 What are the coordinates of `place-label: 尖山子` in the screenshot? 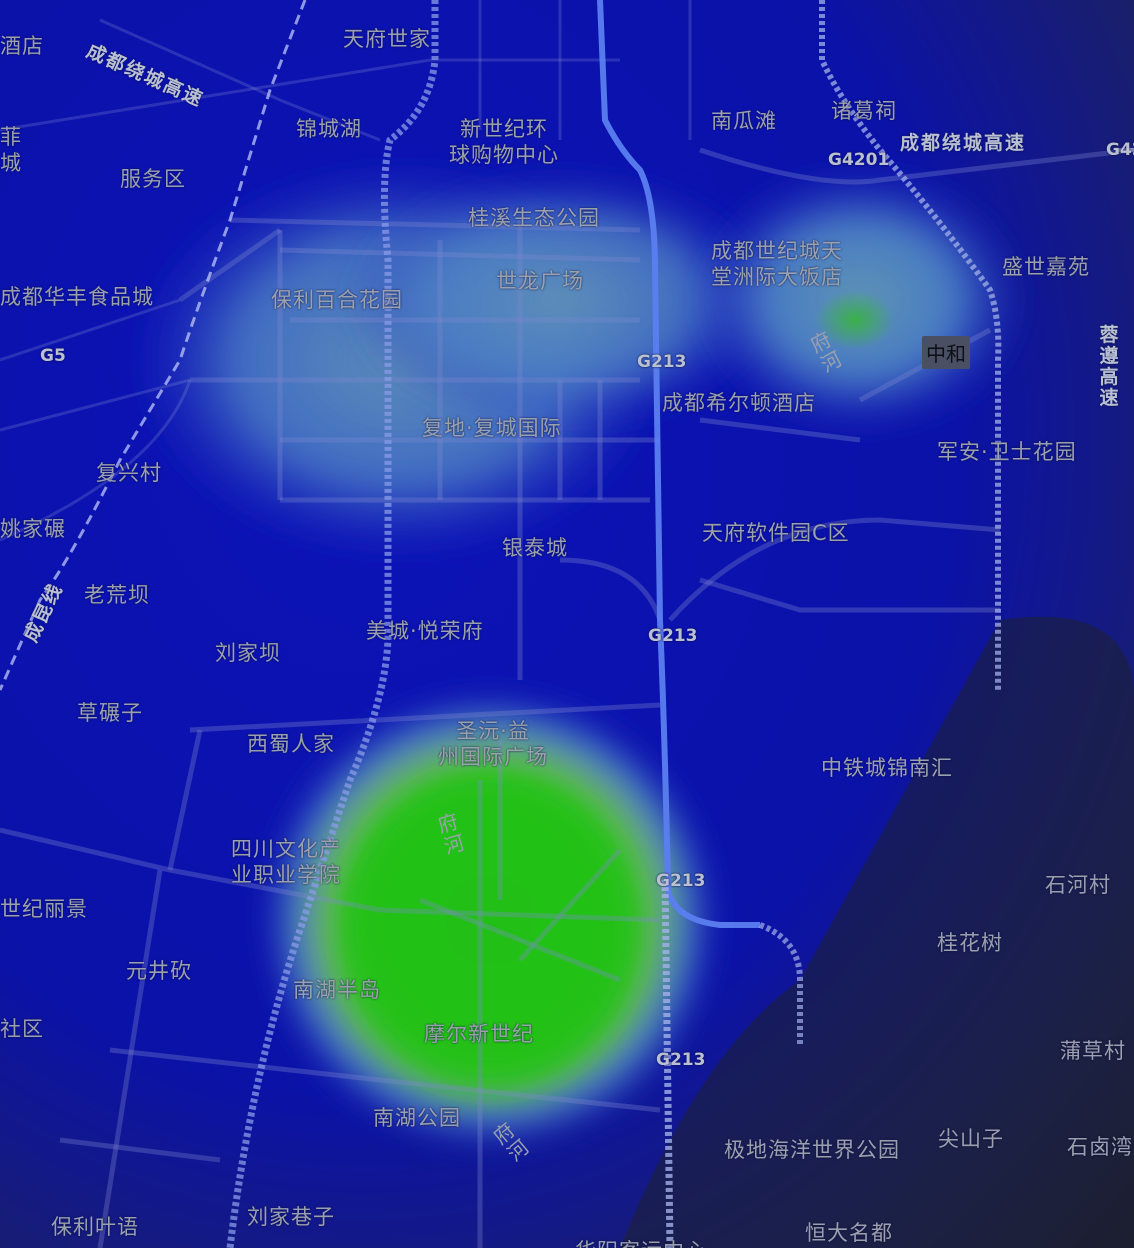 It's located at (971, 1139).